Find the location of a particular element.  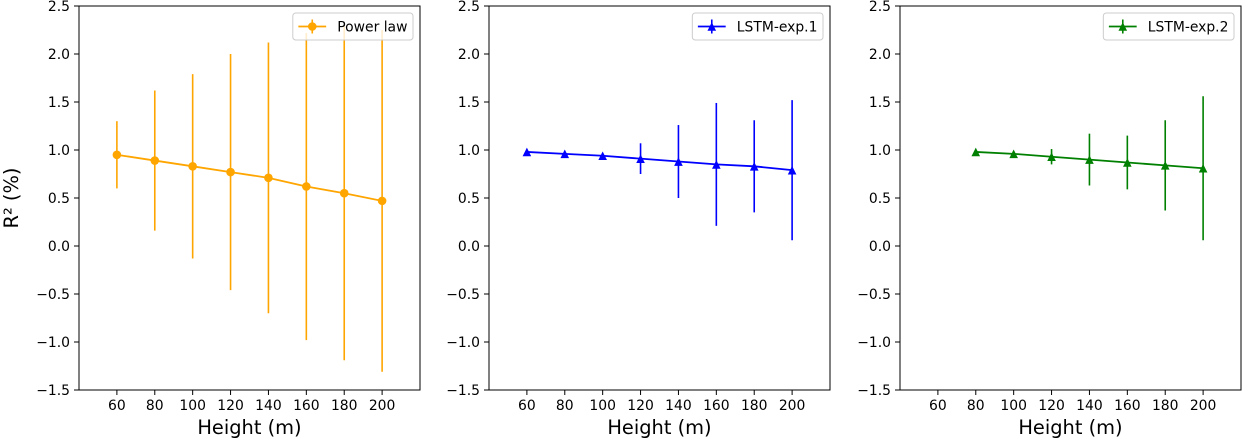

y-axis-label: R² (%) is located at coordinates (11, 198).